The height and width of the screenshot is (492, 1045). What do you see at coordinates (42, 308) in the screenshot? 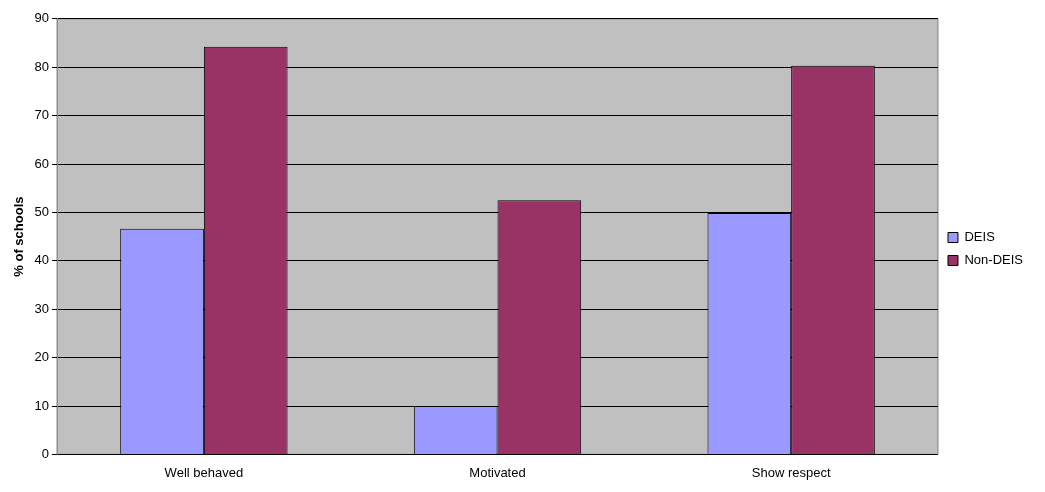
I see `y-tick-label: 30` at bounding box center [42, 308].